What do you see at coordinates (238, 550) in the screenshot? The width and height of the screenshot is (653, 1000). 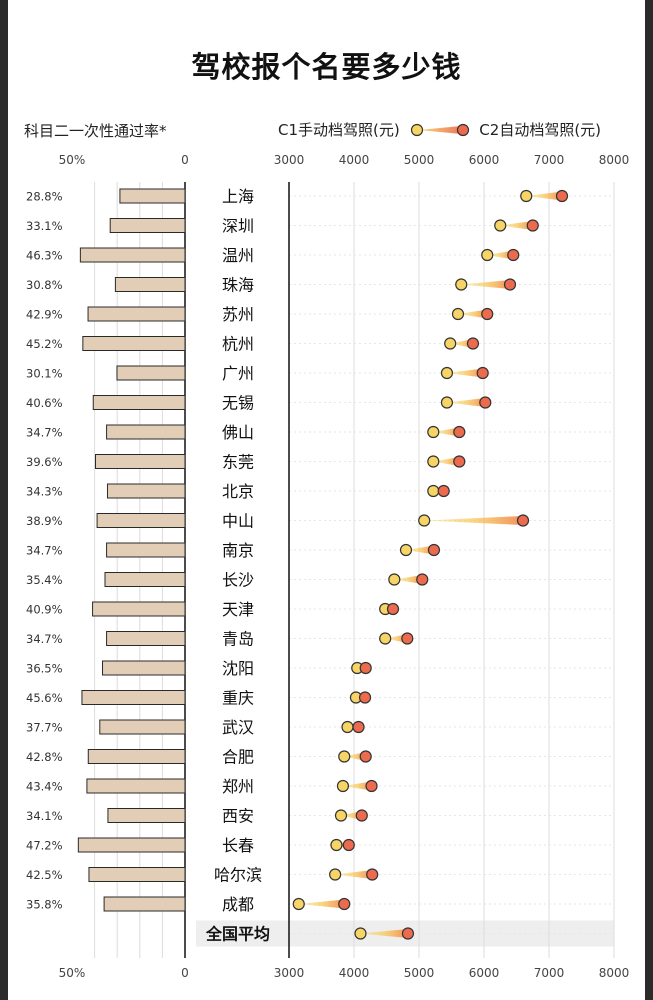 I see `city-label: 南京` at bounding box center [238, 550].